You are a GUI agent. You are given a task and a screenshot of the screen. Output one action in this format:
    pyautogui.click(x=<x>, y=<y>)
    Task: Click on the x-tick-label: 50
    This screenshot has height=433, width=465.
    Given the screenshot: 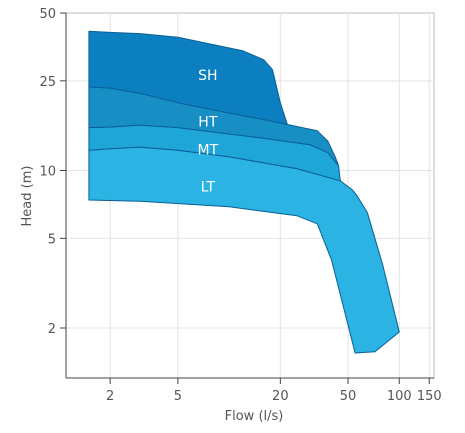 What is the action you would take?
    pyautogui.click(x=348, y=396)
    